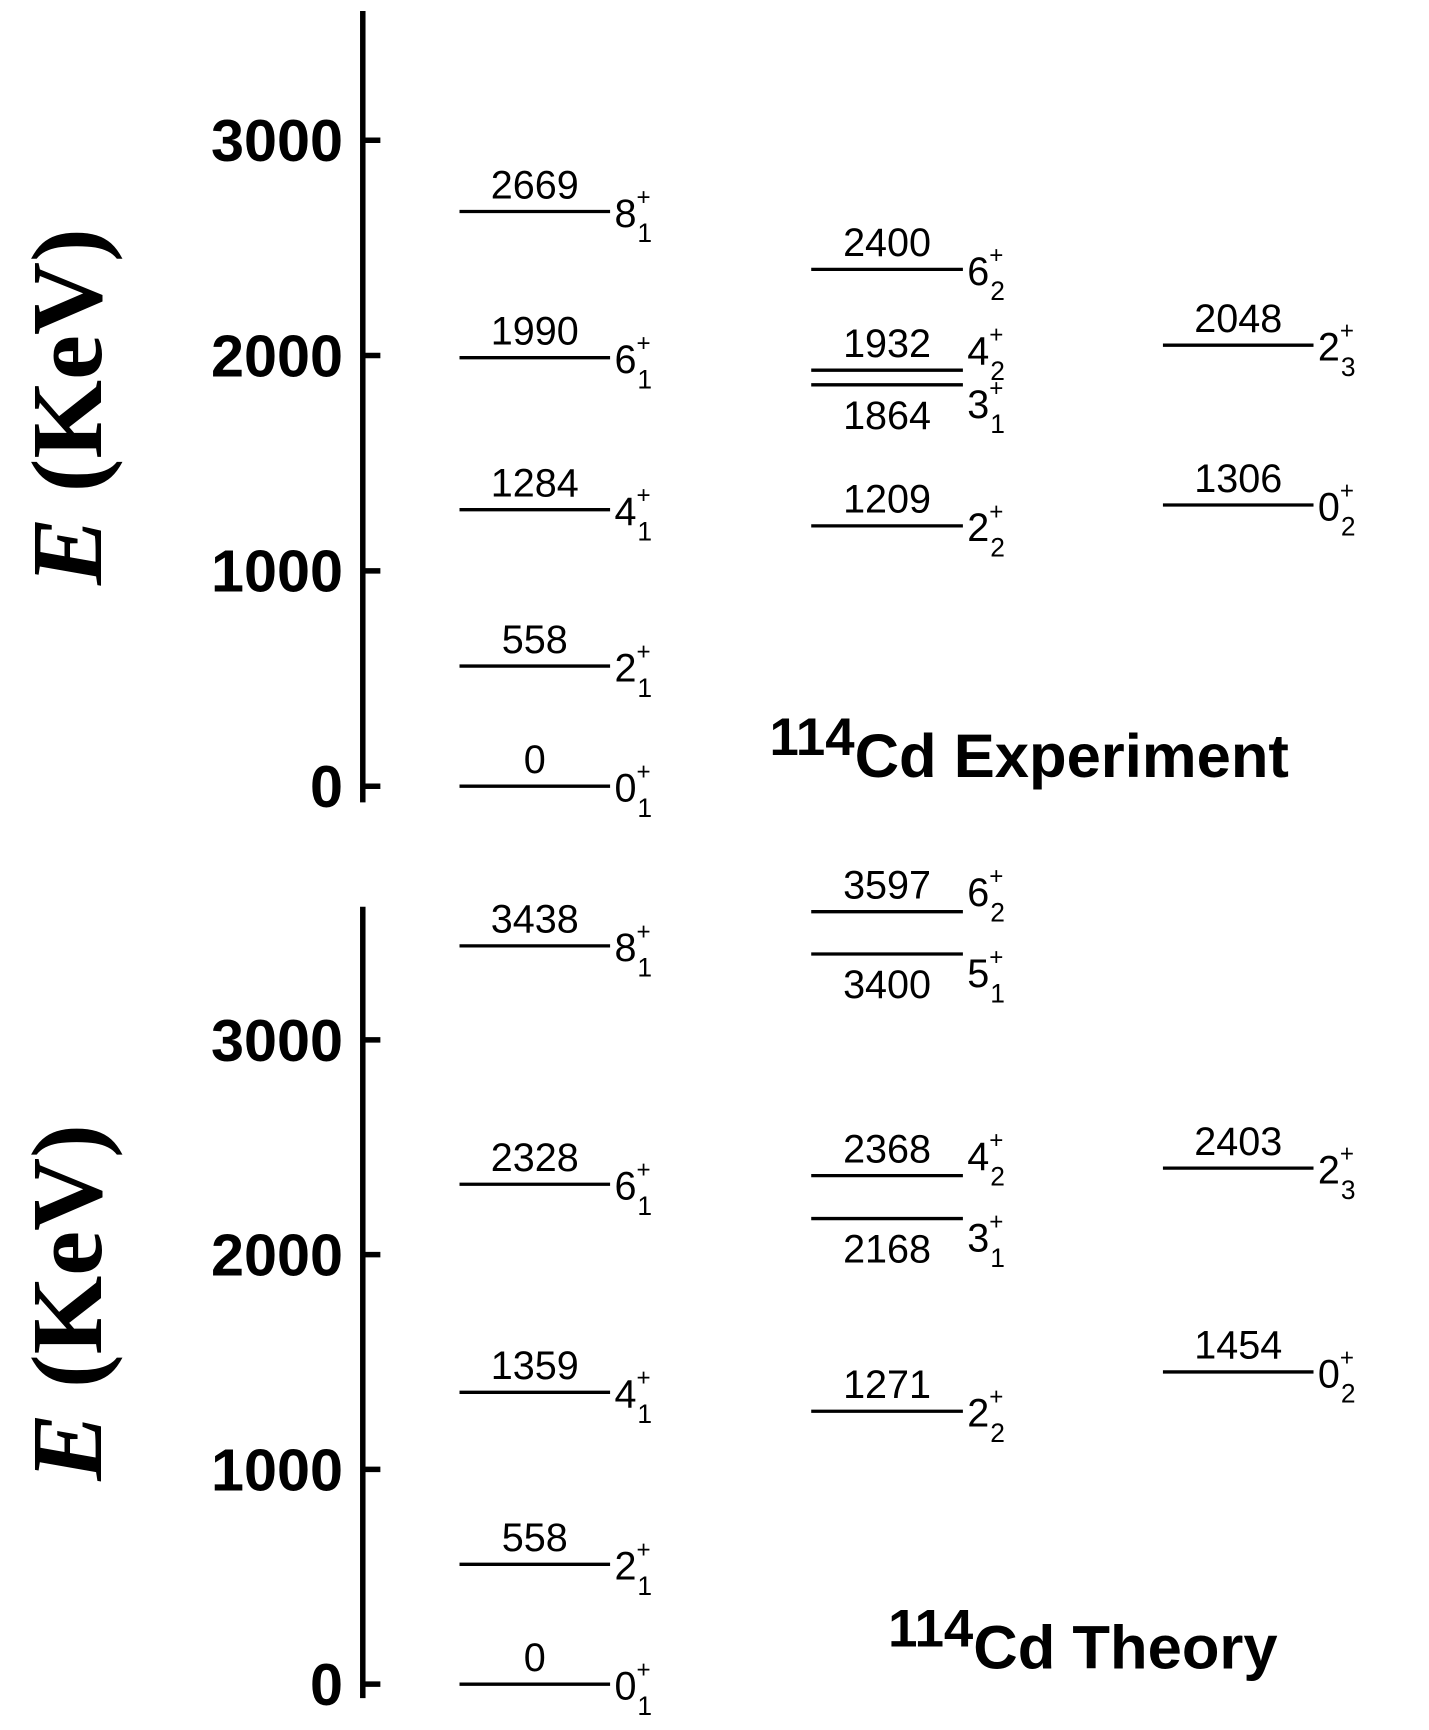 Image resolution: width=1429 pixels, height=1730 pixels. I want to click on level-value-label: 2168, so click(887, 1250).